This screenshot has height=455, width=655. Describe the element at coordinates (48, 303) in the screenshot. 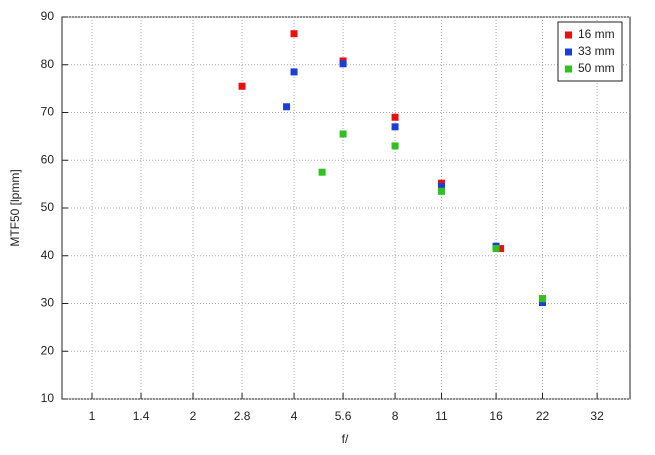

I see `y-tick-label: 30` at that location.